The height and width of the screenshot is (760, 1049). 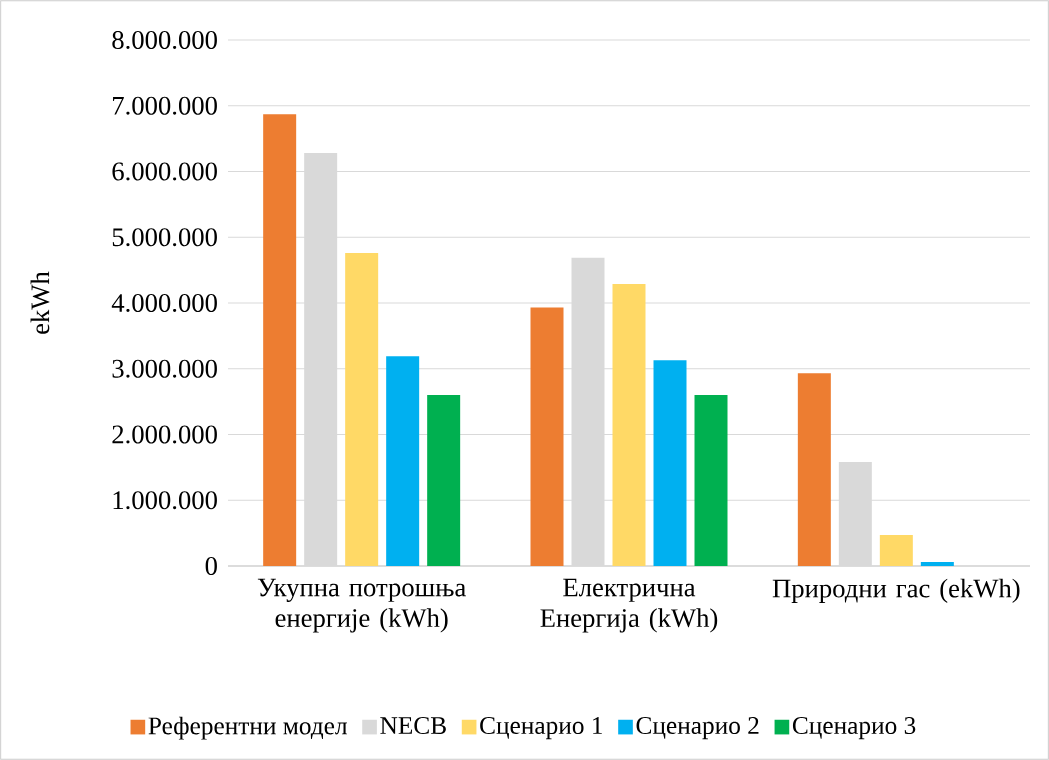 I want to click on y-tick-label: 1.000.000, so click(x=165, y=500).